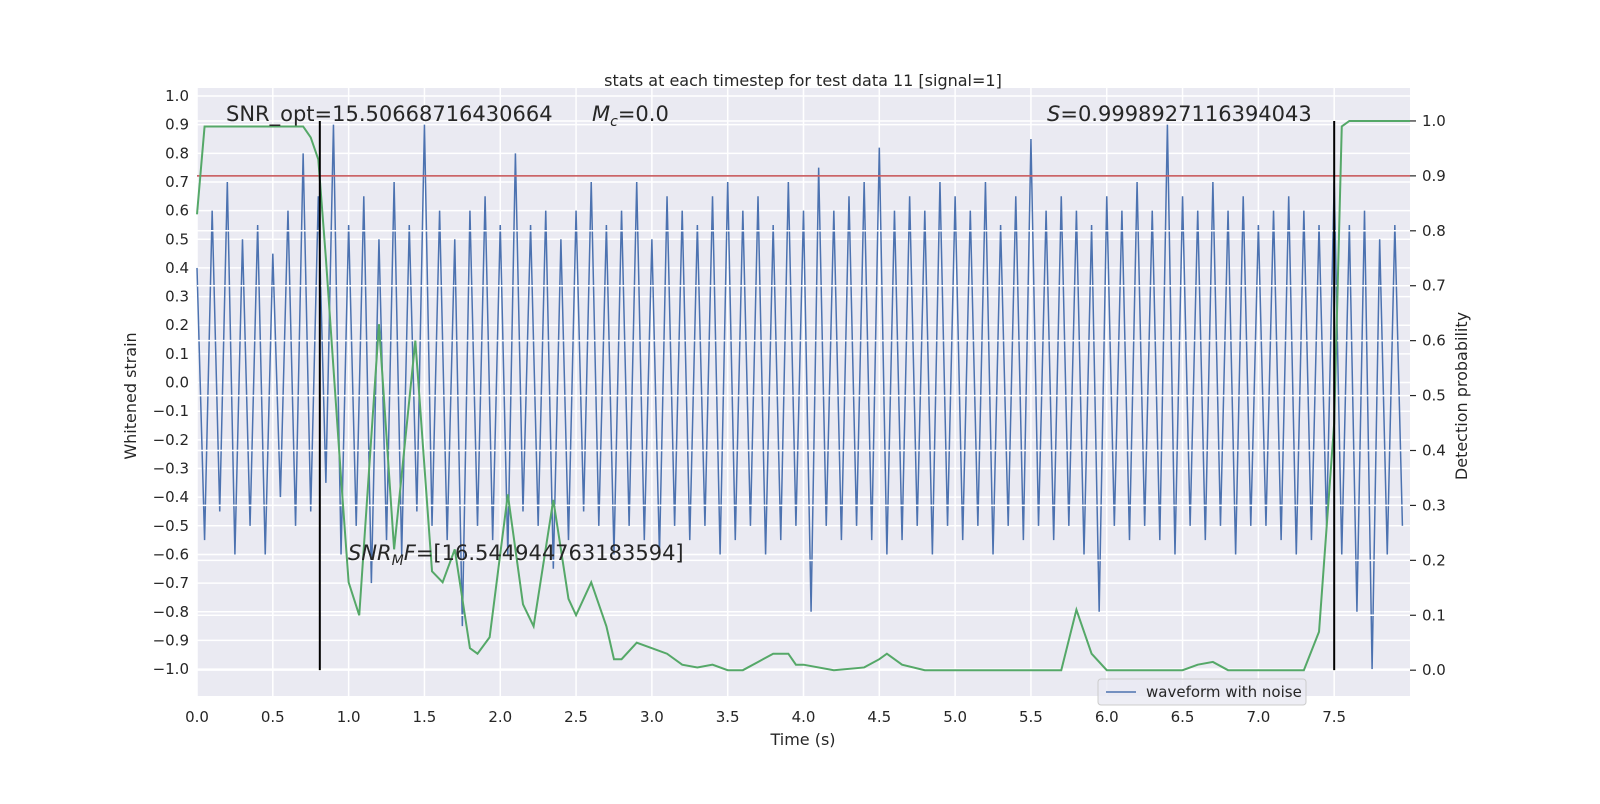  I want to click on y2-tick-label: 0.2, so click(1434, 560).